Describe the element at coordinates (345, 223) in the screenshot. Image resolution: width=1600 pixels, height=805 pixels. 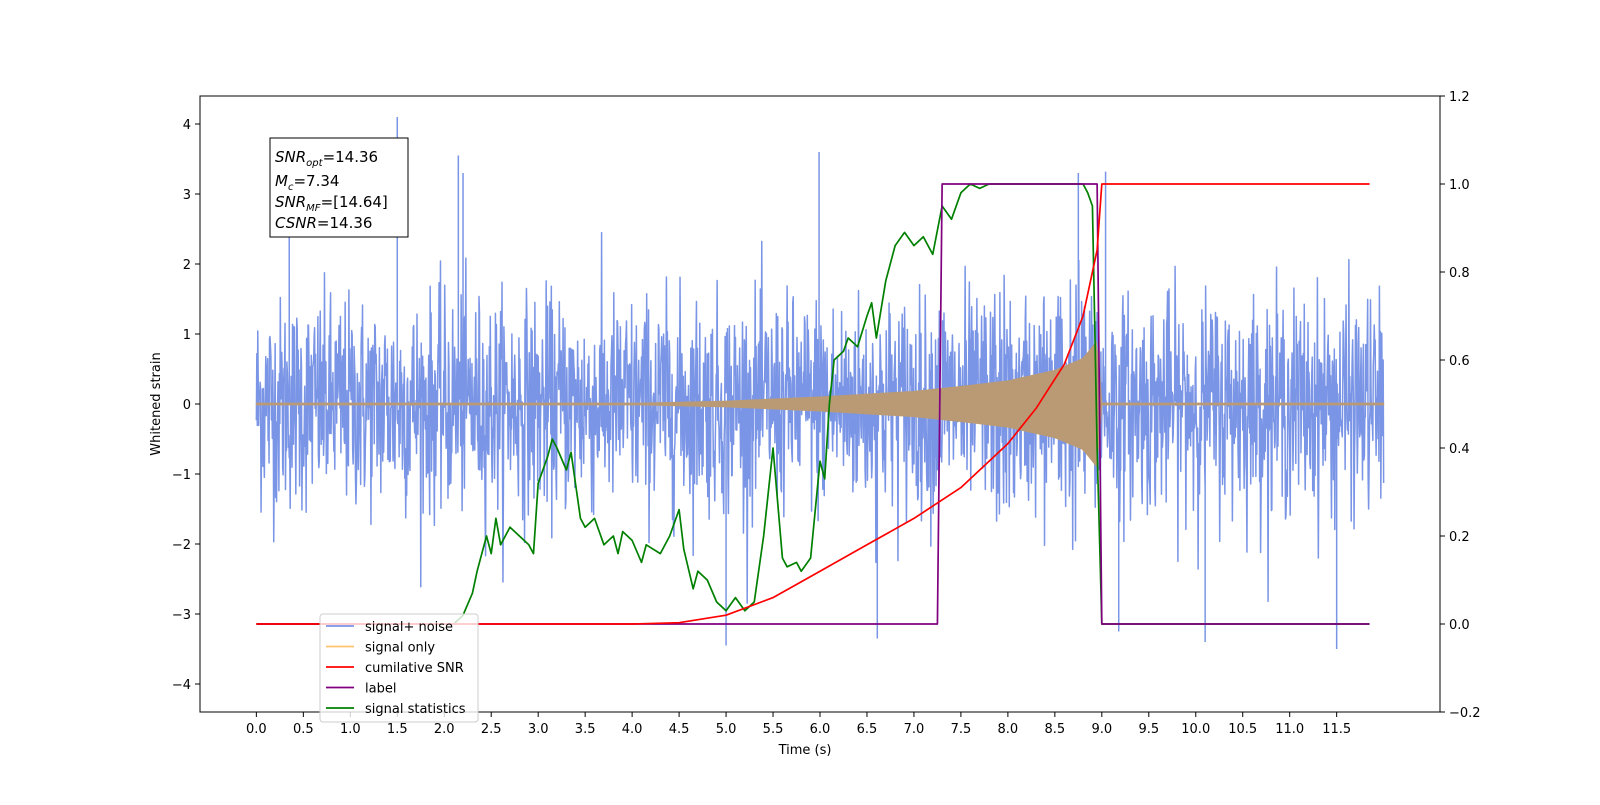
I see `csnr-value: =14.36` at that location.